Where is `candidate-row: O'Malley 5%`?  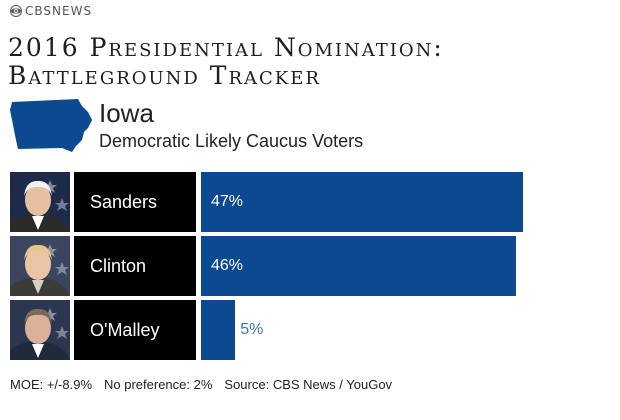 candidate-row: O'Malley 5% is located at coordinates (310, 330).